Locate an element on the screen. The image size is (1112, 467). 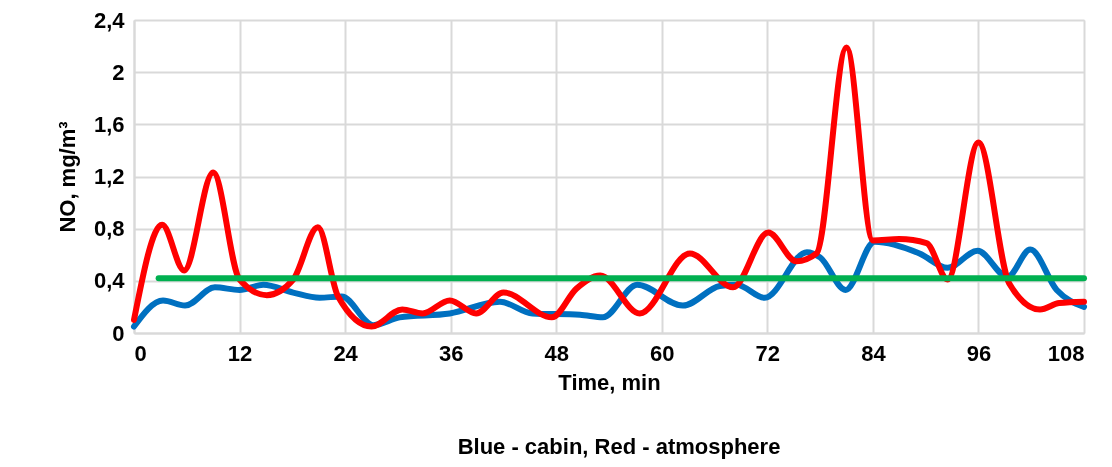
x-tick-label: 96 is located at coordinates (979, 353).